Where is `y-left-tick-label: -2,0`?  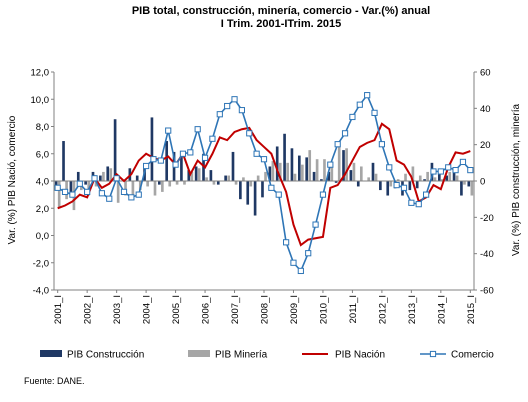
y-left-tick-label: -2,0 is located at coordinates (41, 263).